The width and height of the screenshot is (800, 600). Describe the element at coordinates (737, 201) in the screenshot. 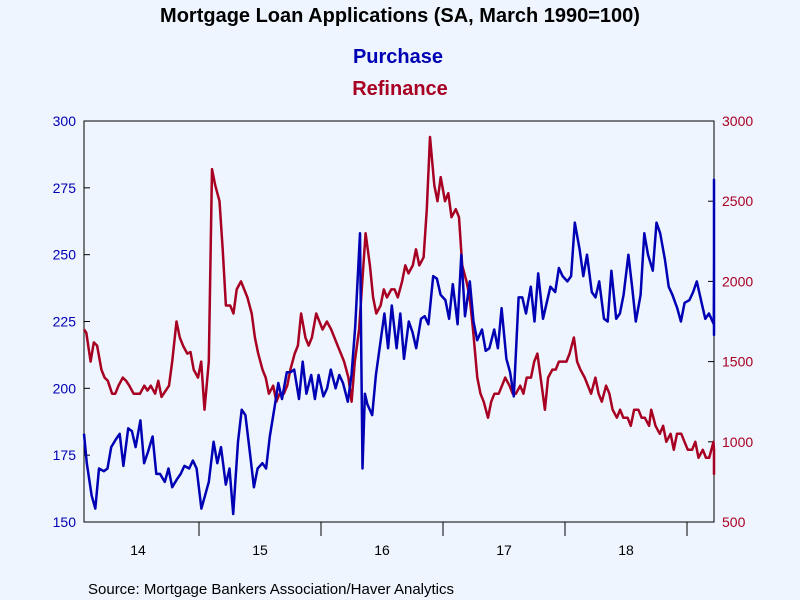

I see `right-tick-label: 2500` at that location.